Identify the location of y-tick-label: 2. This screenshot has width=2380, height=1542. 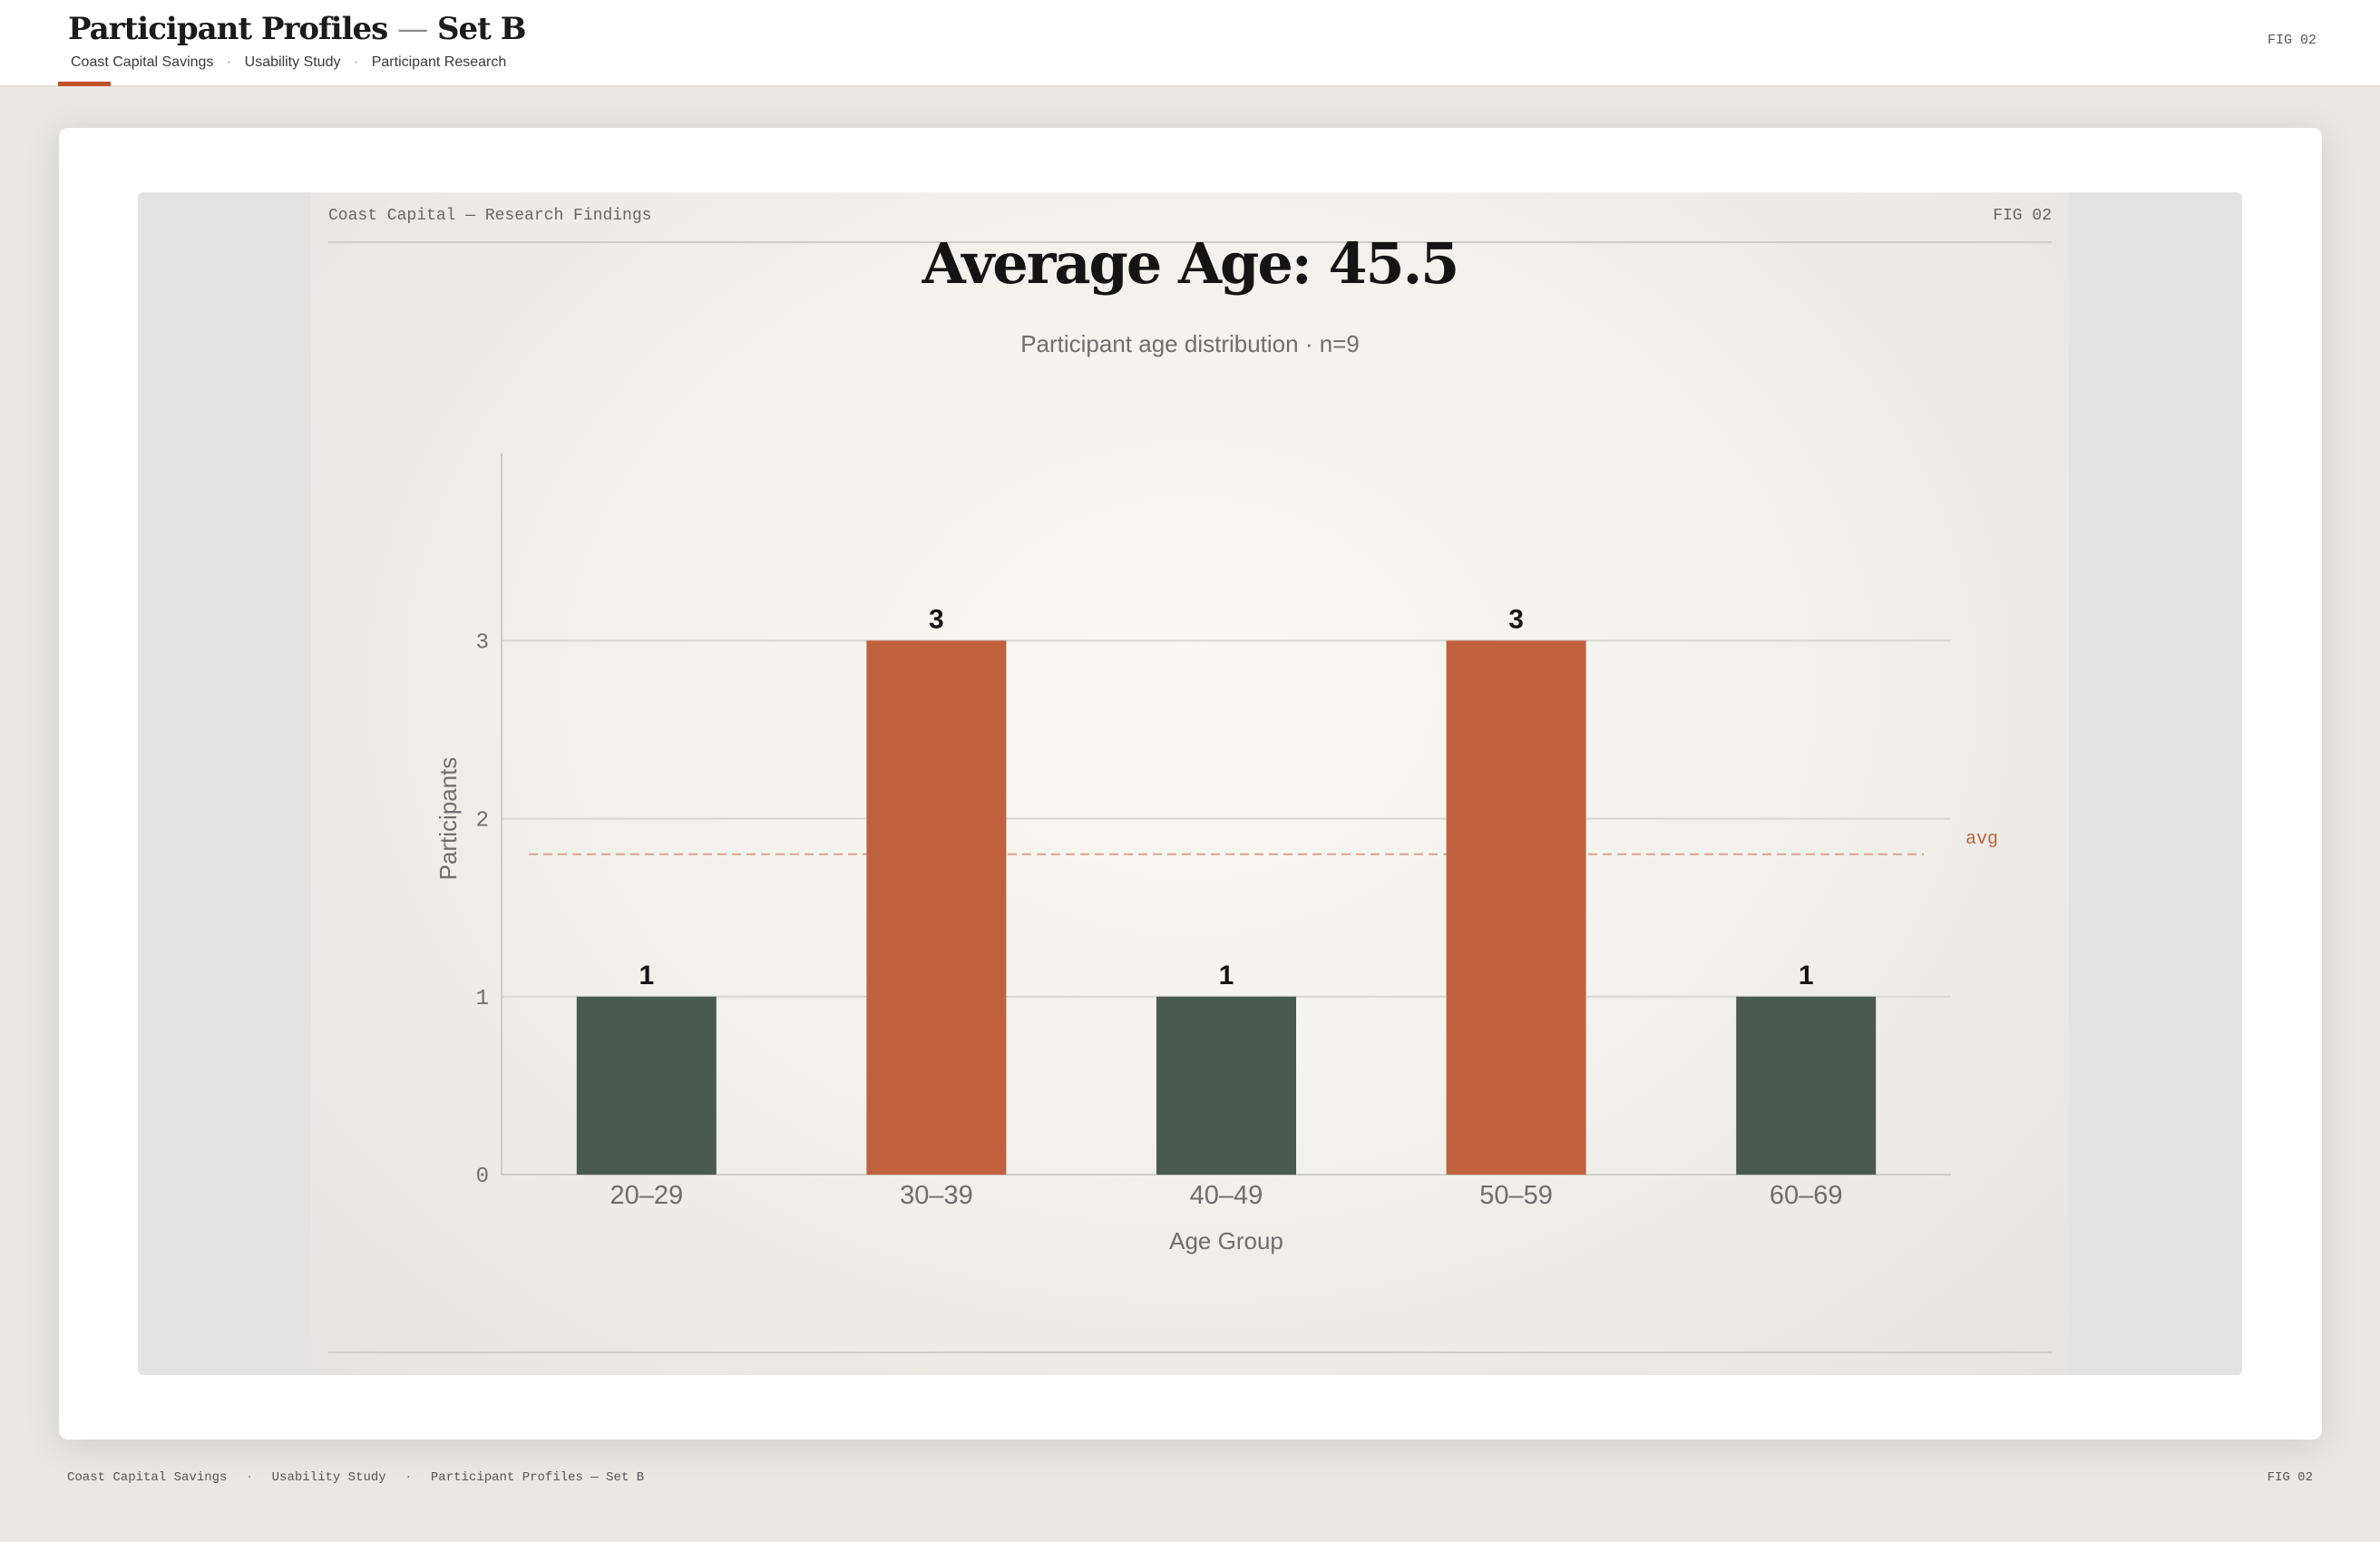
(482, 822).